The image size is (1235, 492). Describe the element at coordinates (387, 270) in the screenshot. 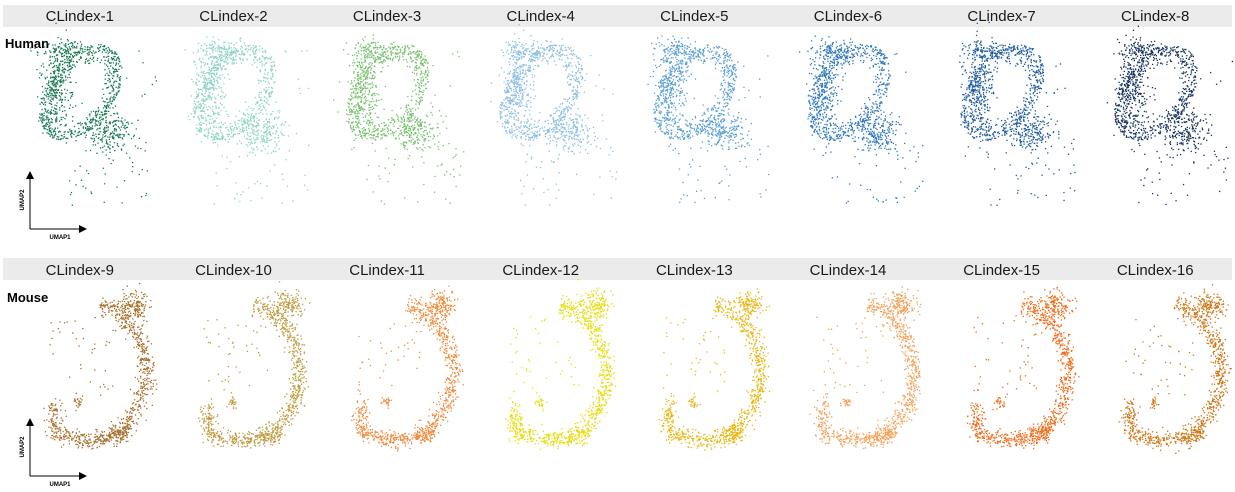

I see `panel-title: CLindex-11` at that location.